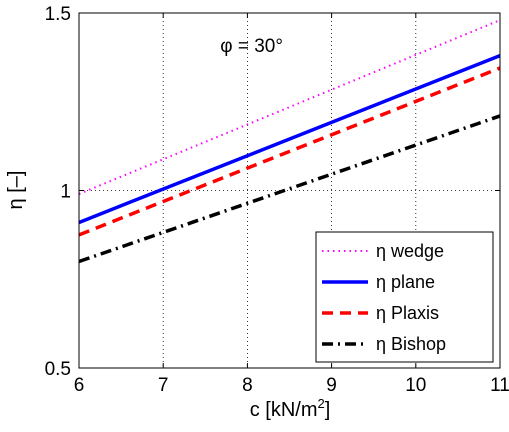 The height and width of the screenshot is (432, 509). I want to click on y-tick-labels: 0.5 1 1.5, so click(58, 192).